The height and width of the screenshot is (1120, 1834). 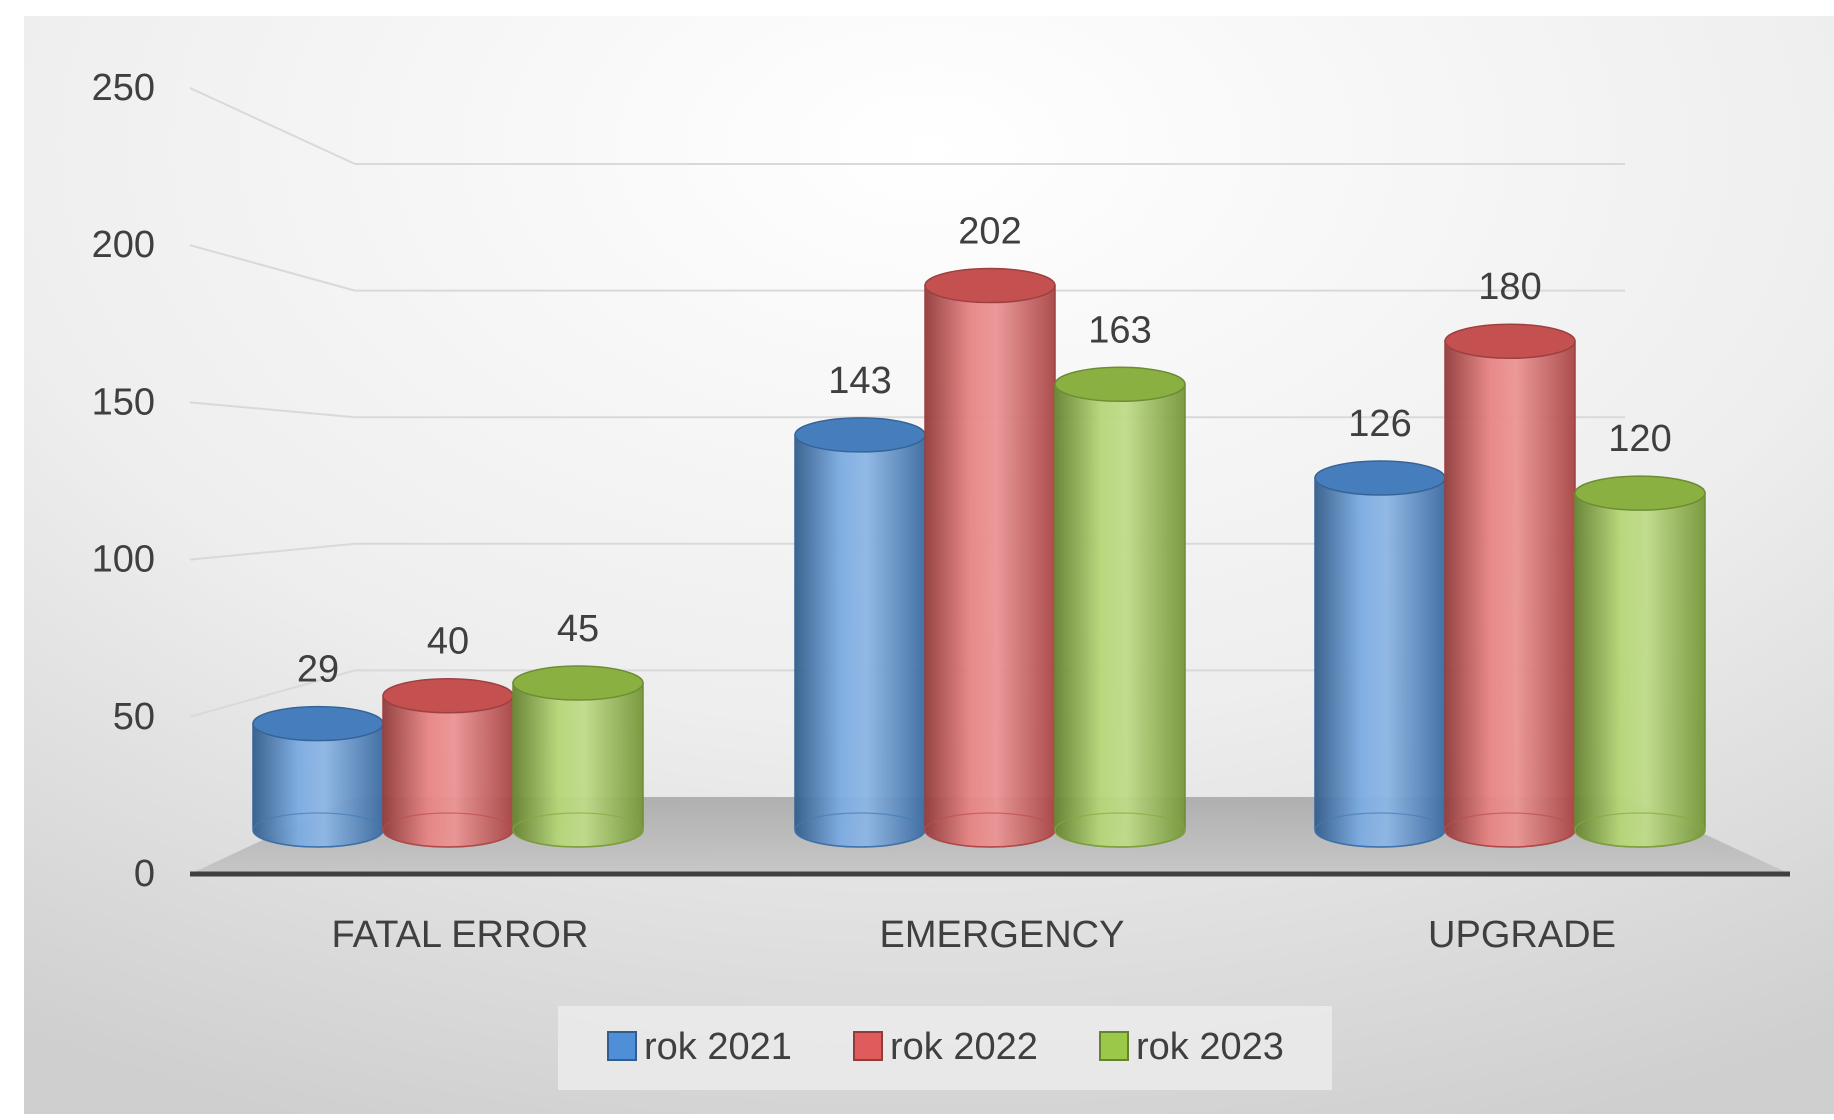 I want to click on x-tick-label: EMERGENCY, so click(x=1002, y=935).